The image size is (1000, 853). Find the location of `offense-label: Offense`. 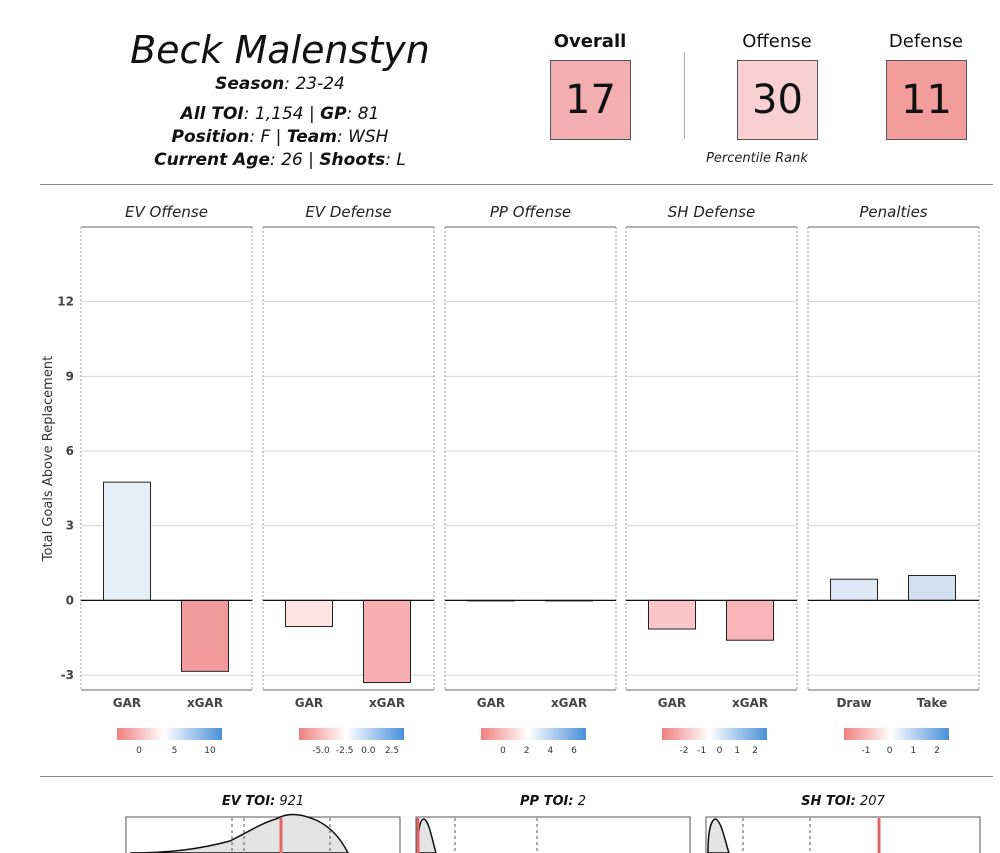

offense-label: Offense is located at coordinates (777, 41).